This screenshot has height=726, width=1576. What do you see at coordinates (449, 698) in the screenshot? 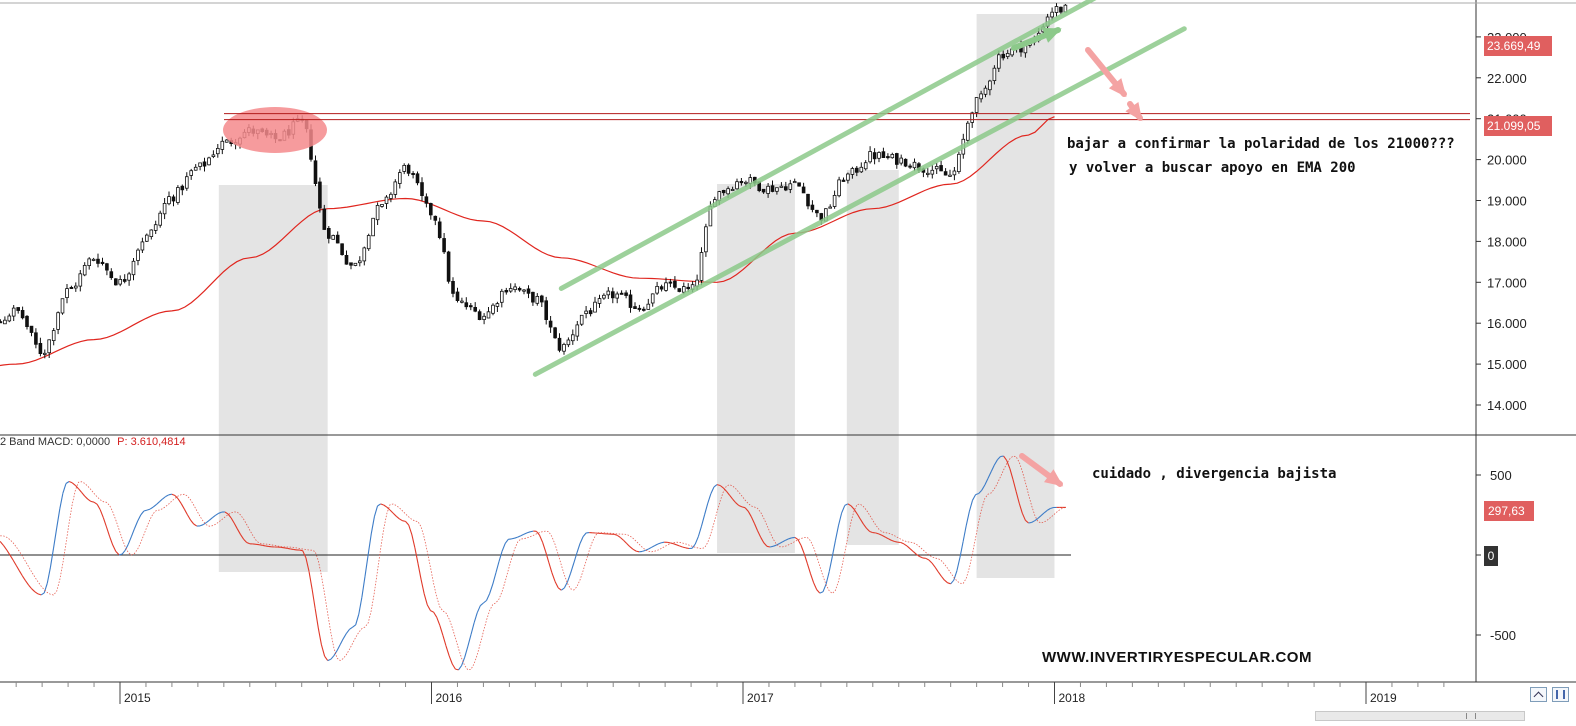
I see `time-tick-label: 2016` at bounding box center [449, 698].